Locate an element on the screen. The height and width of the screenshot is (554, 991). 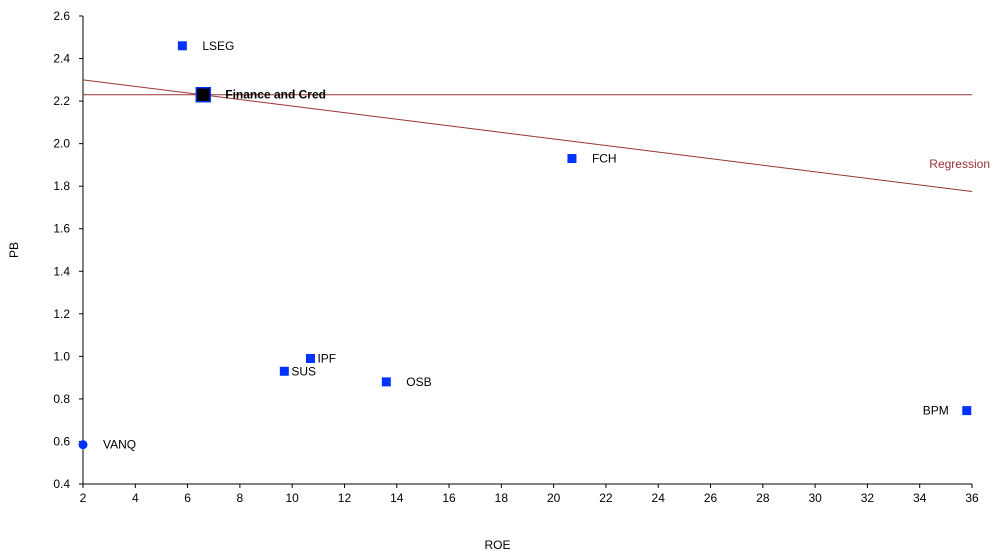
x-tick-label: 8 is located at coordinates (240, 498).